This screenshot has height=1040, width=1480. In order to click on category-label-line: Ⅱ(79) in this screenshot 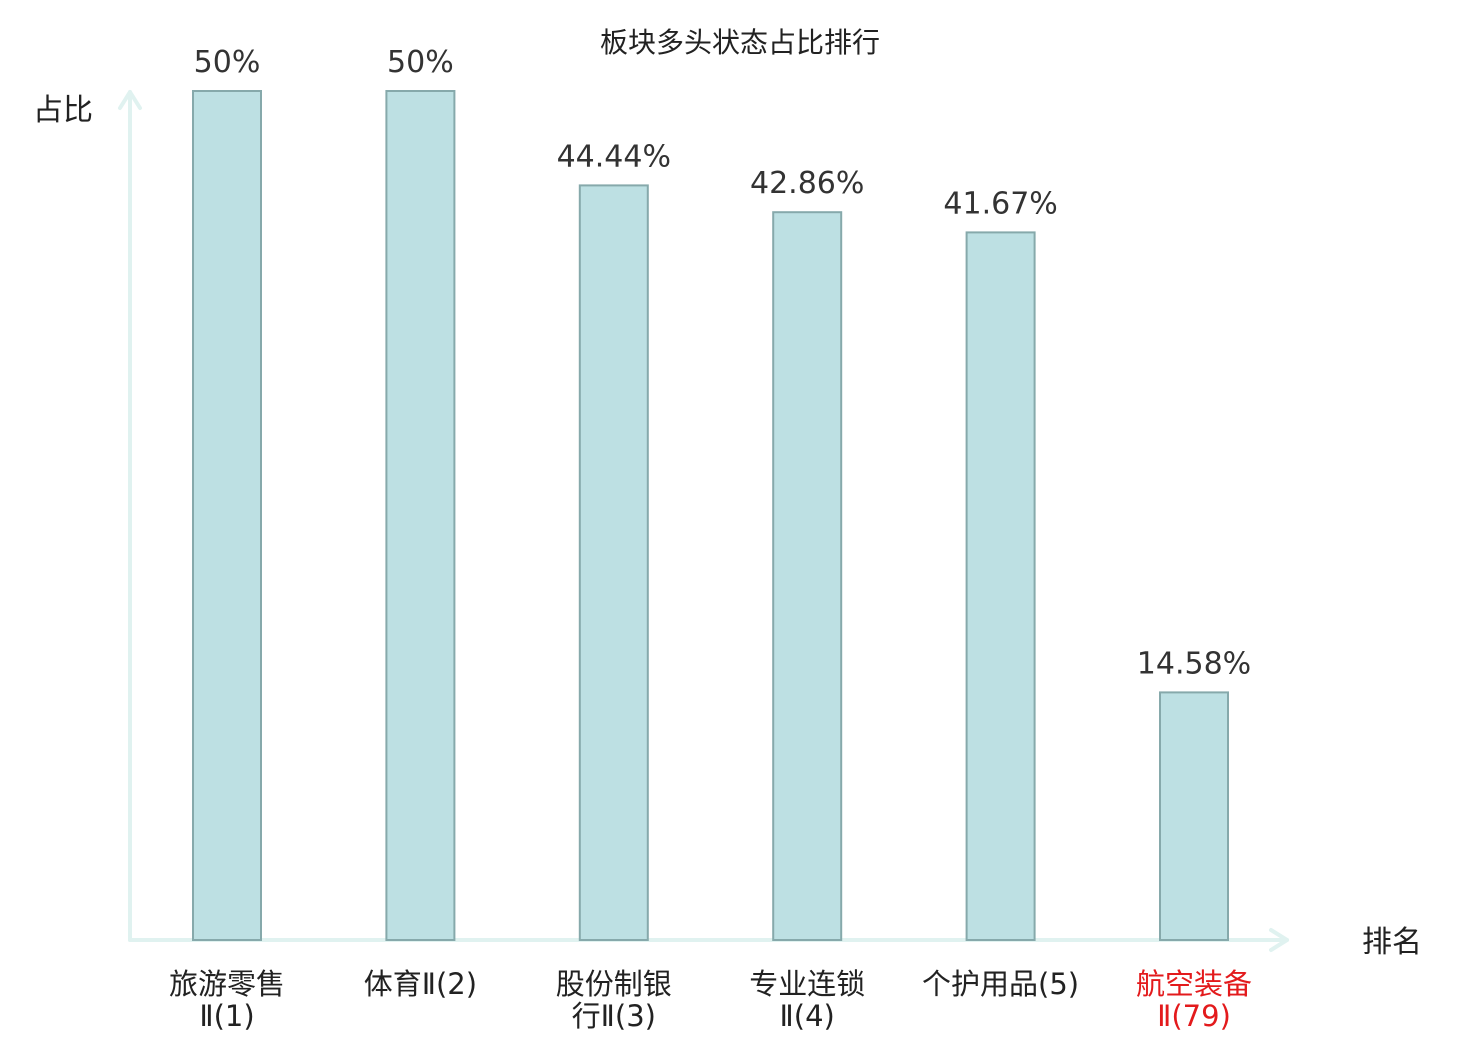, I will do `click(1194, 1016)`.